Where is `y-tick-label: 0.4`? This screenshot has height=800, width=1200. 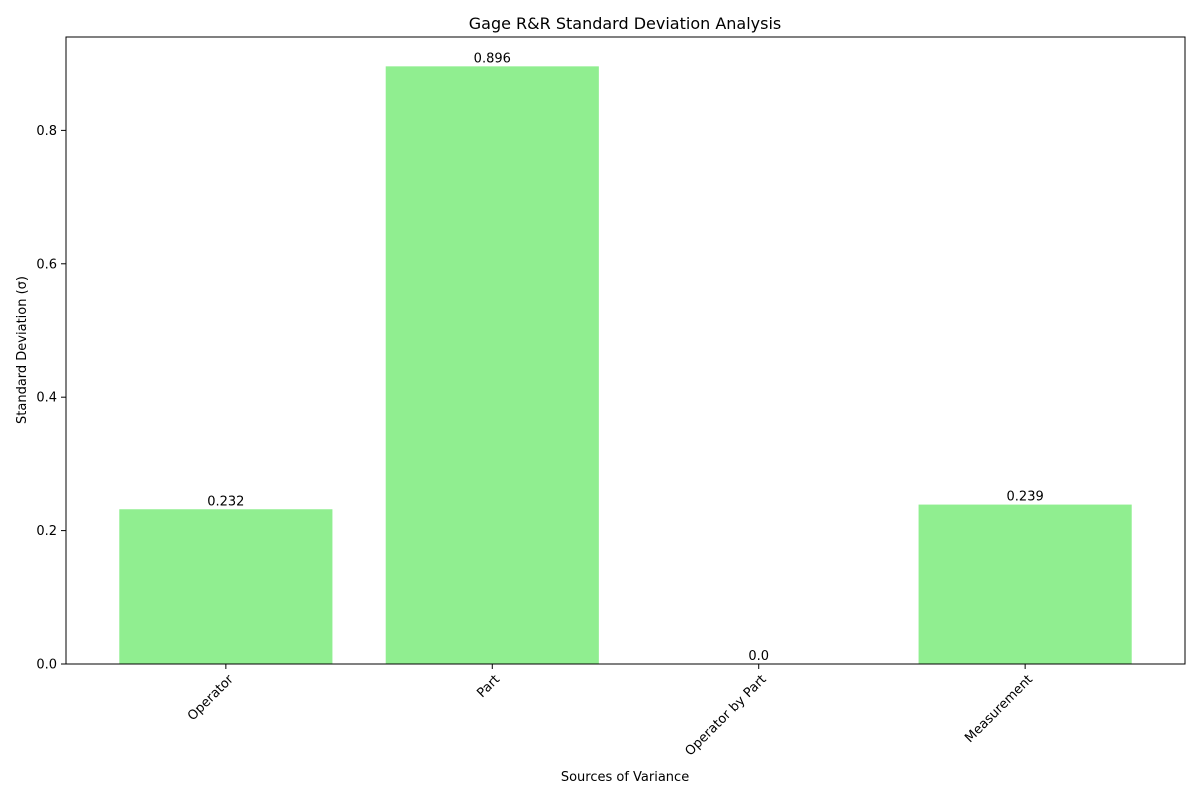 y-tick-label: 0.4 is located at coordinates (46, 398).